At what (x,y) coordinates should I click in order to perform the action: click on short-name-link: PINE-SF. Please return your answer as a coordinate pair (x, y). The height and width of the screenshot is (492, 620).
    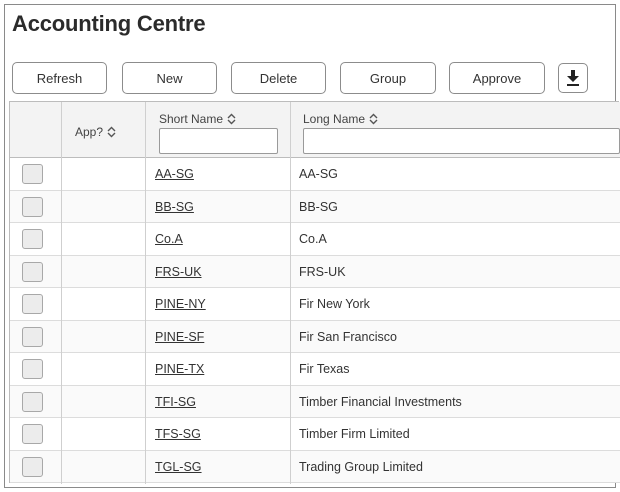
    Looking at the image, I should click on (180, 336).